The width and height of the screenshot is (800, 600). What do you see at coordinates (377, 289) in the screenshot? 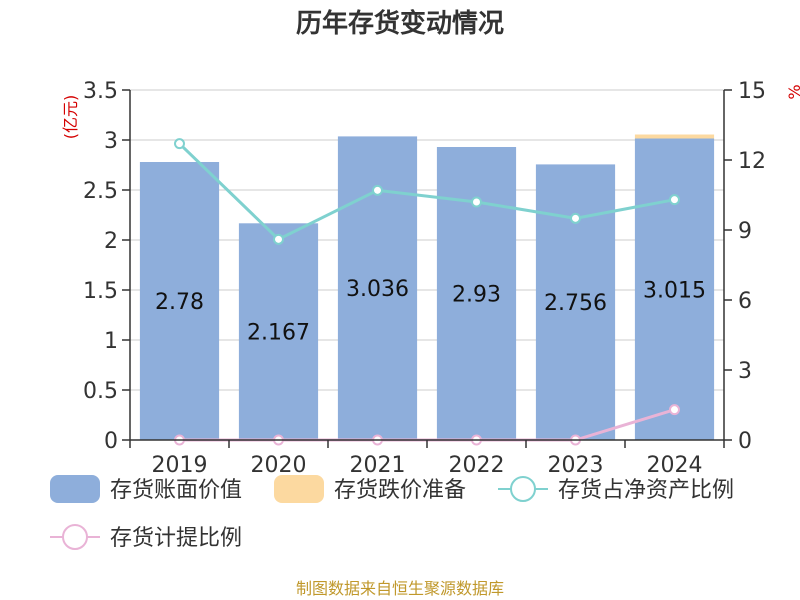
I see `bar-data-label: 3.036` at bounding box center [377, 289].